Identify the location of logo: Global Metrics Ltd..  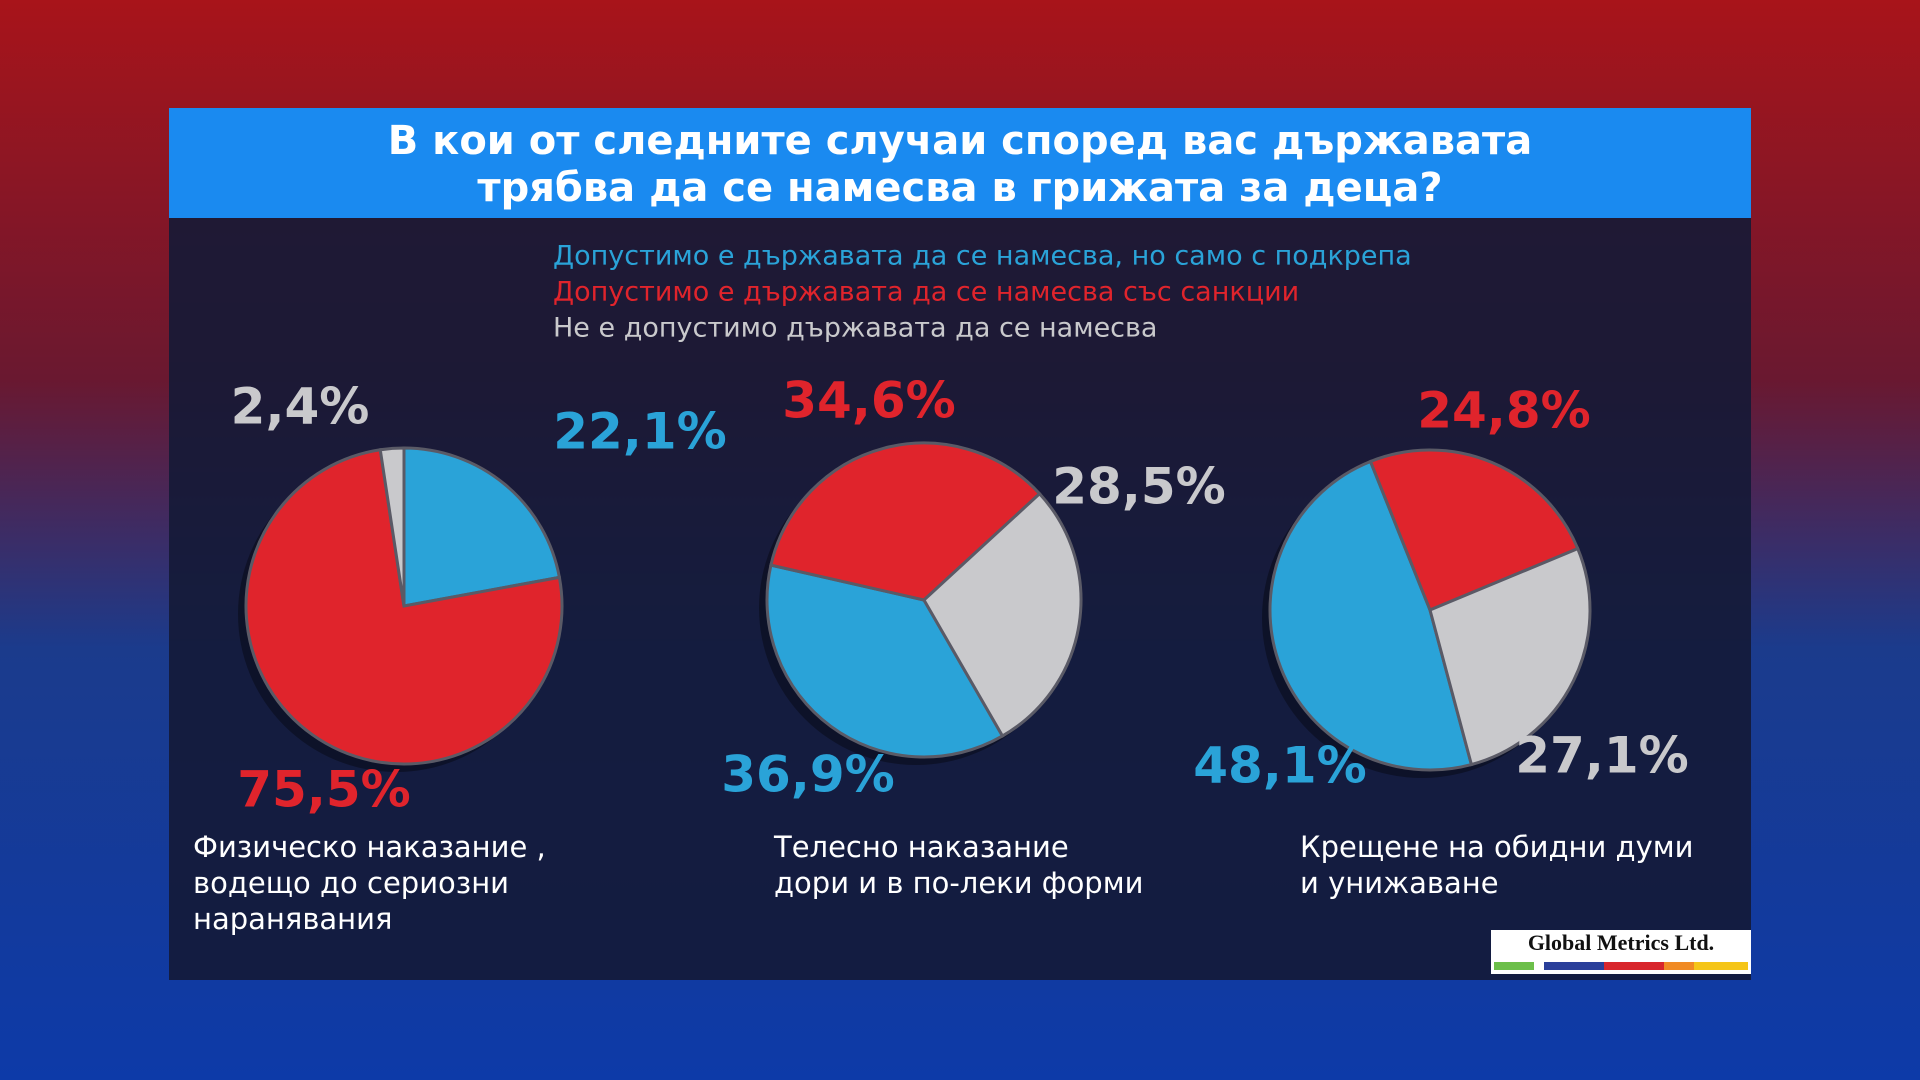
(1621, 952).